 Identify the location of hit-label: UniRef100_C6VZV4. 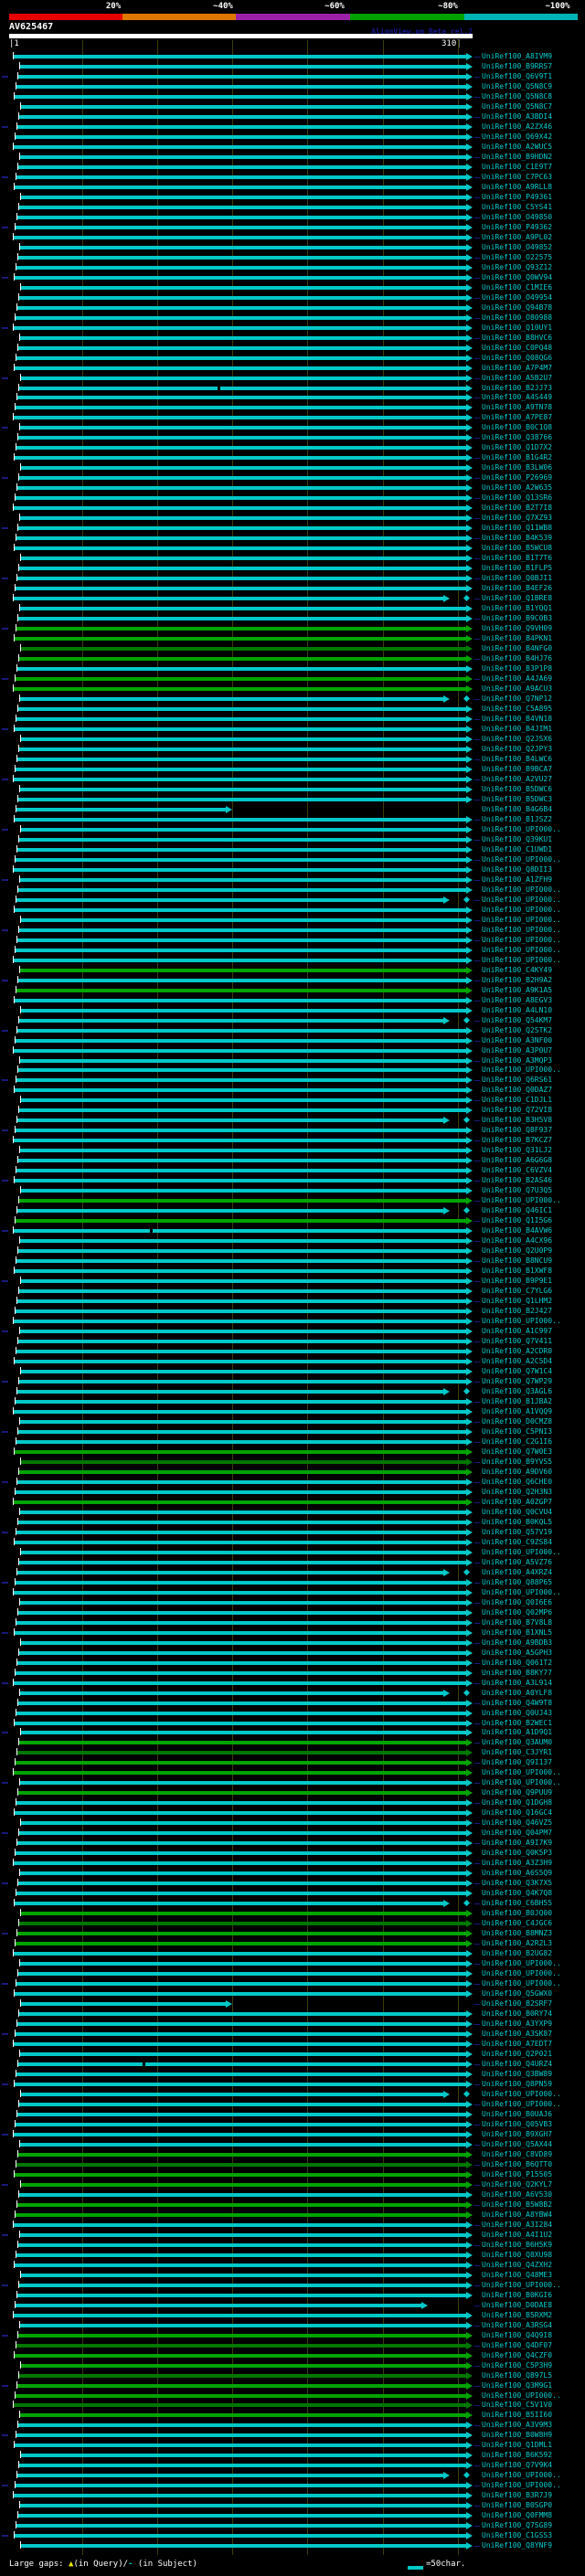
(517, 1170).